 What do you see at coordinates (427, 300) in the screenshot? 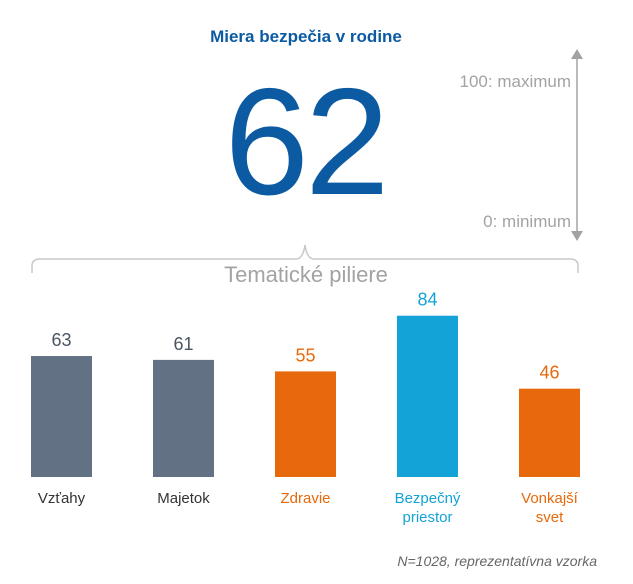
I see `value-label-4: 84` at bounding box center [427, 300].